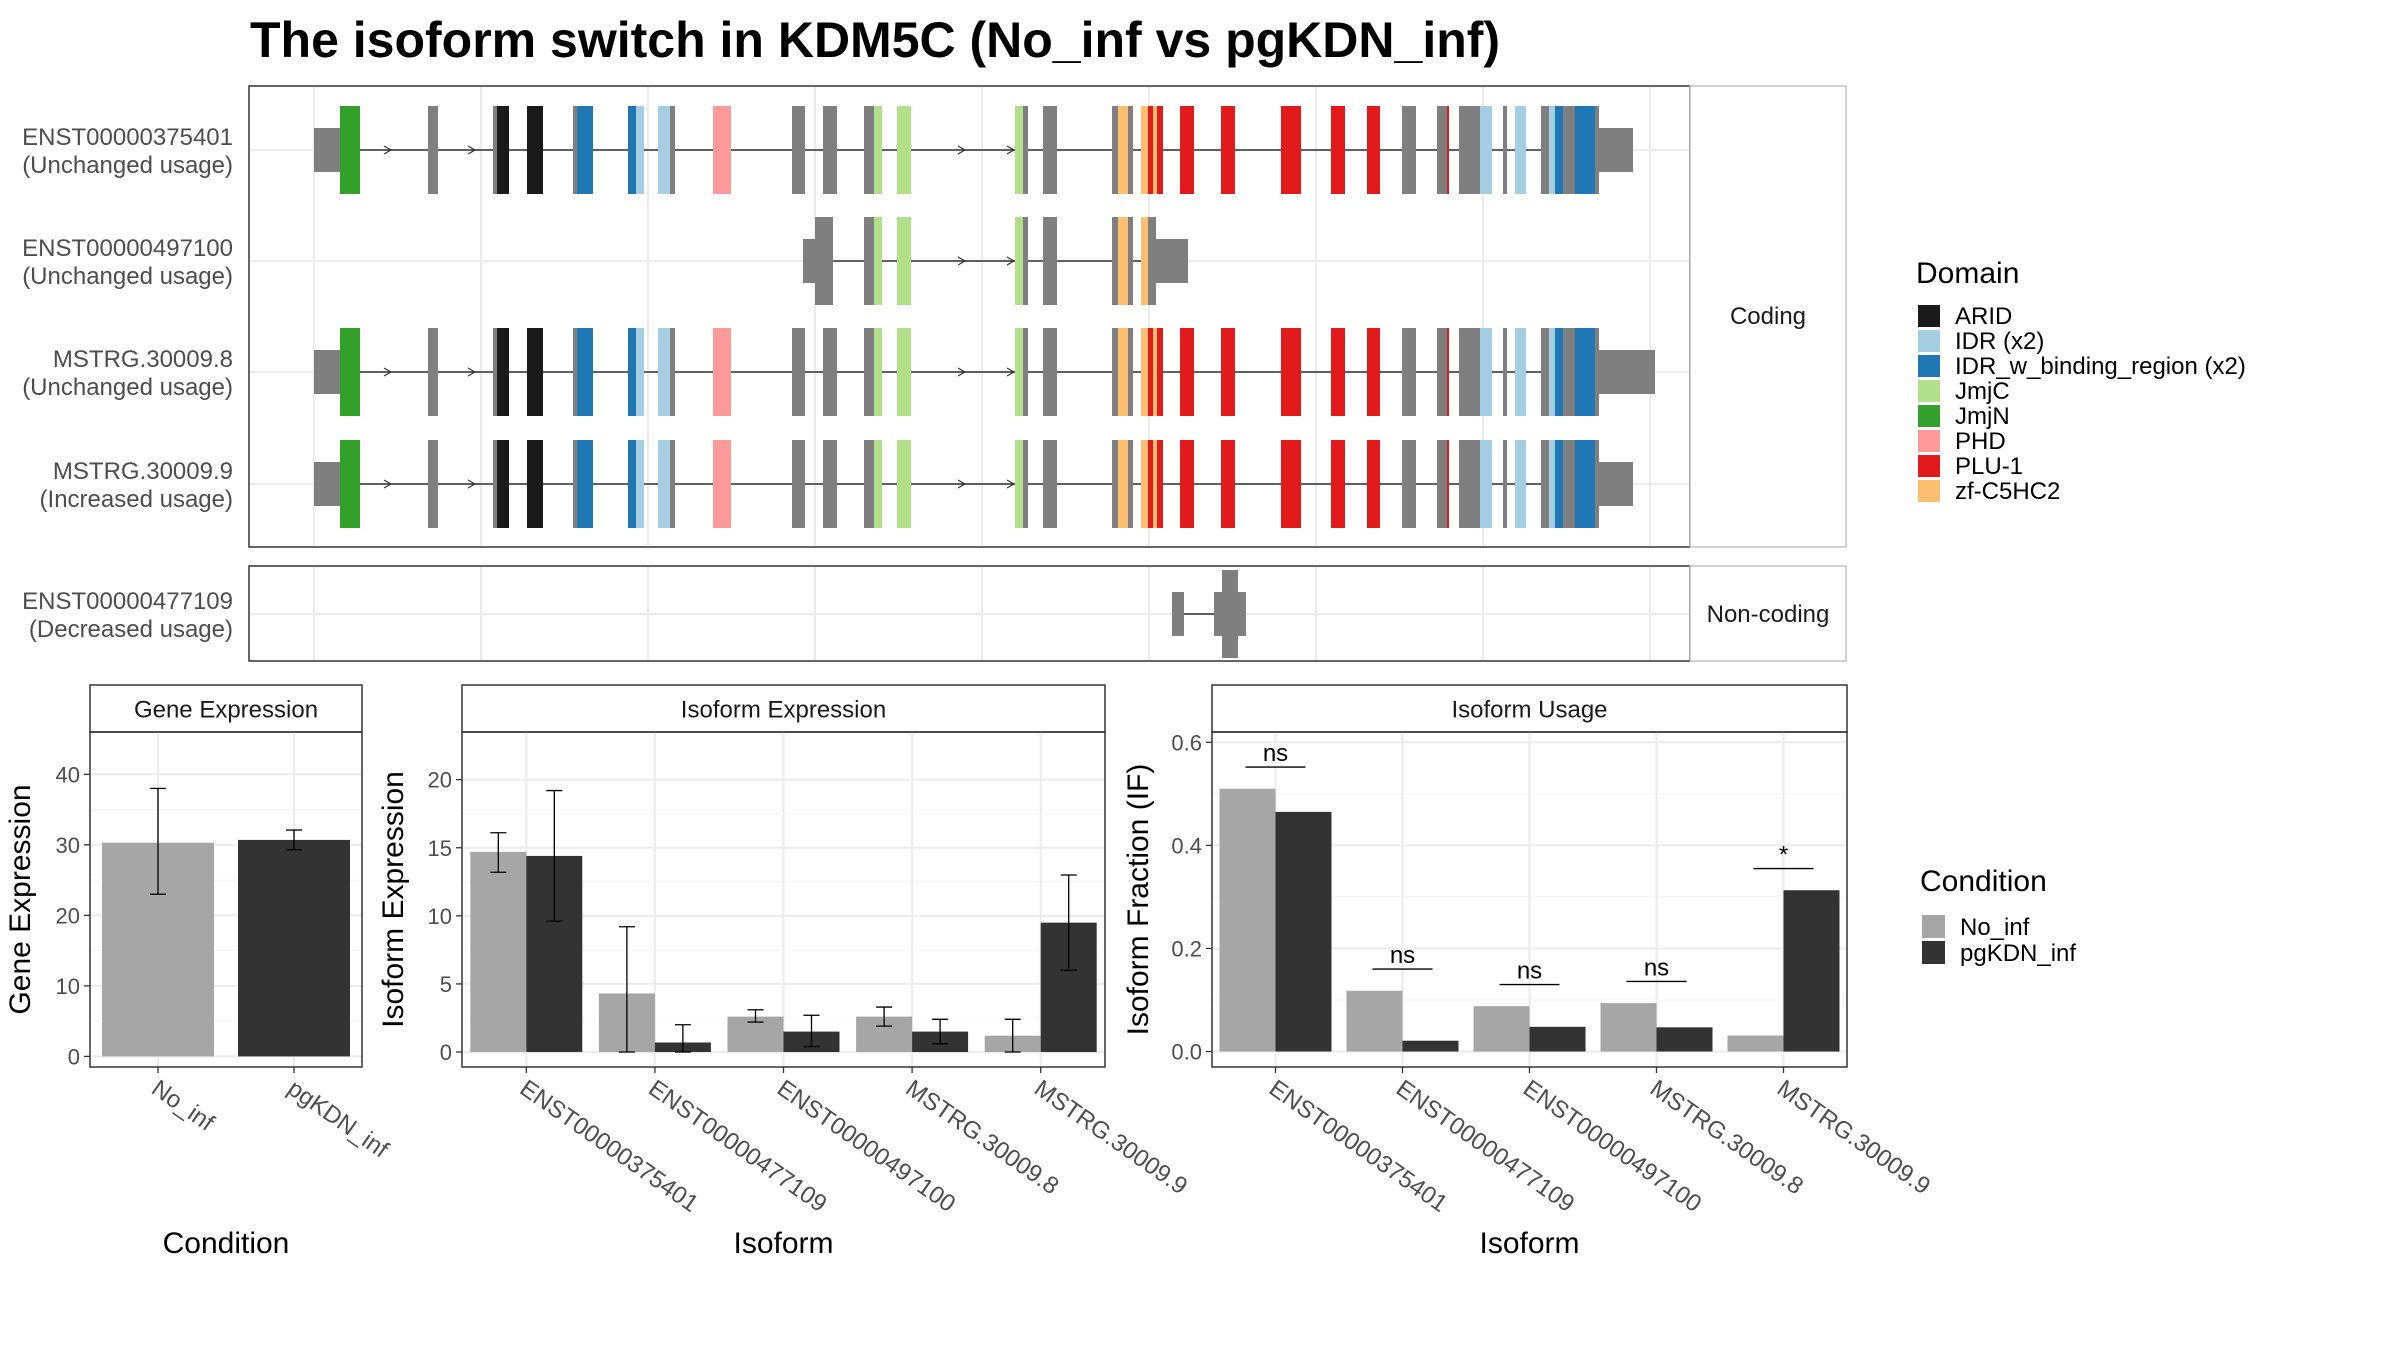 The height and width of the screenshot is (1350, 2400). I want to click on condition-legend-label: pgKDN_inf, so click(2018, 953).